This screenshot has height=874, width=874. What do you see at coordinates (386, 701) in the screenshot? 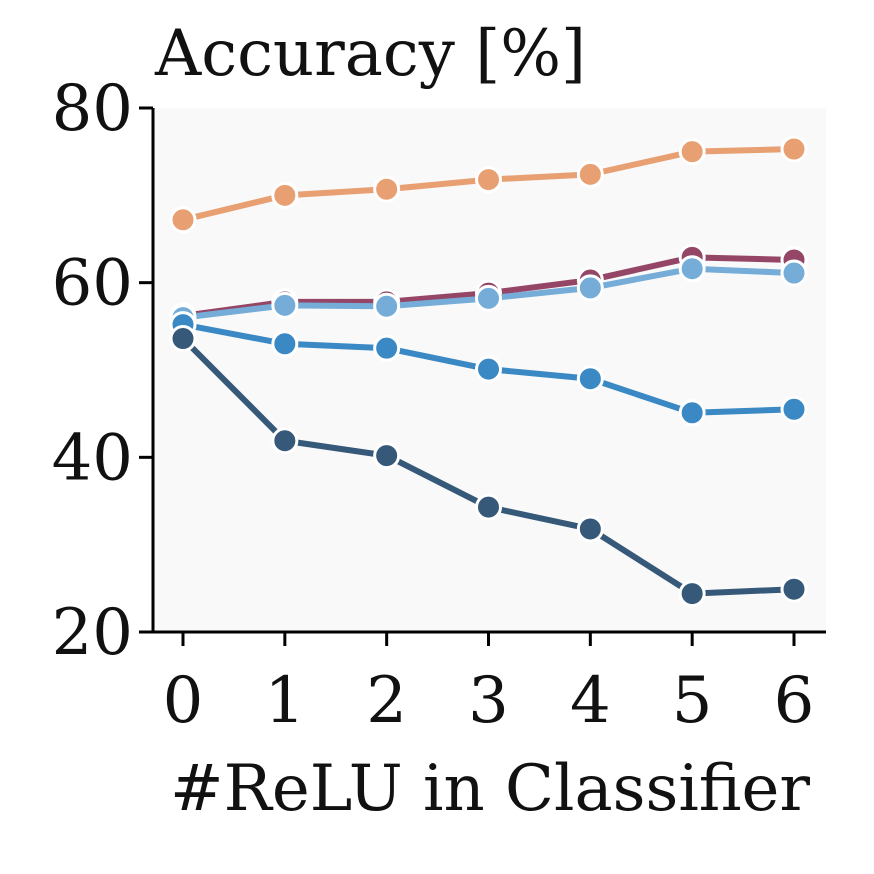
I see `x-tick-label: 2` at bounding box center [386, 701].